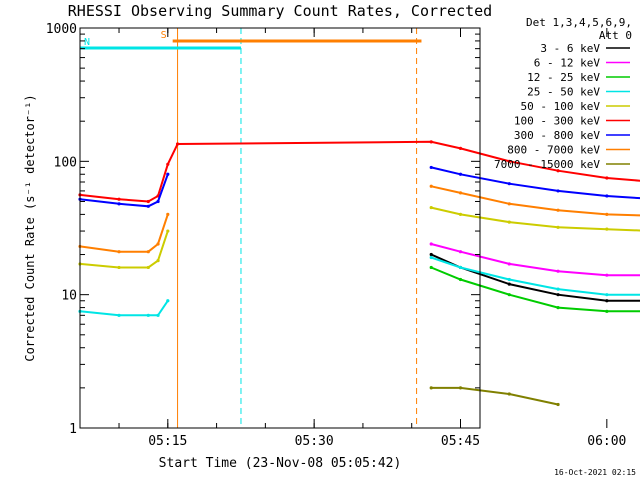 This screenshot has height=480, width=640. What do you see at coordinates (557, 135) in the screenshot?
I see `legend-label: 300 - 800 keV` at bounding box center [557, 135].